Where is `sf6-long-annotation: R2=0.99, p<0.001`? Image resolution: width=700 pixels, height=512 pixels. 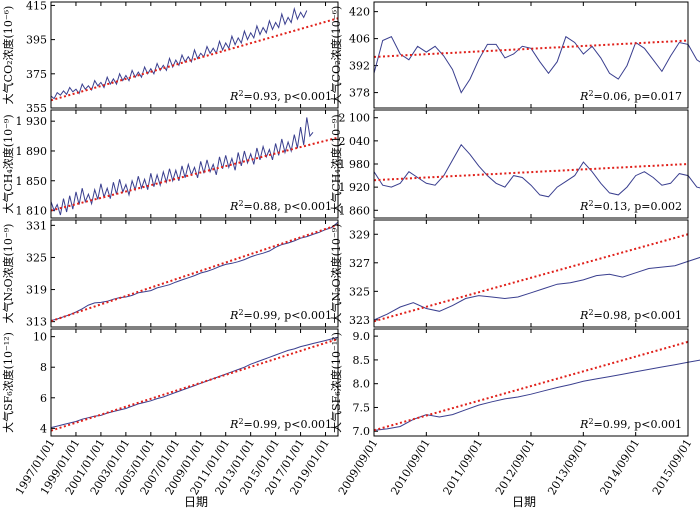 sf6-long-annotation: R2=0.99, p<0.001 is located at coordinates (280, 424).